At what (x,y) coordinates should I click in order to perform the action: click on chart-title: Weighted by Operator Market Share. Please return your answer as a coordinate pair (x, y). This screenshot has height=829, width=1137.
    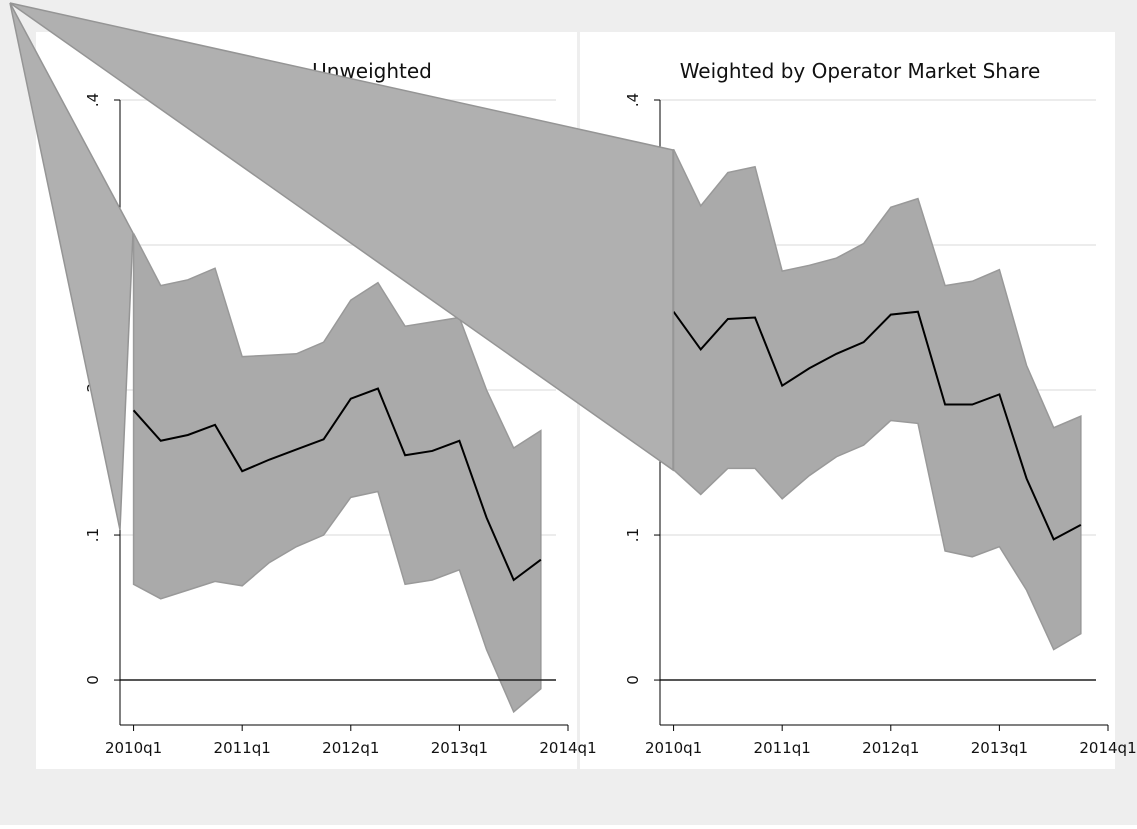
    Looking at the image, I should click on (860, 71).